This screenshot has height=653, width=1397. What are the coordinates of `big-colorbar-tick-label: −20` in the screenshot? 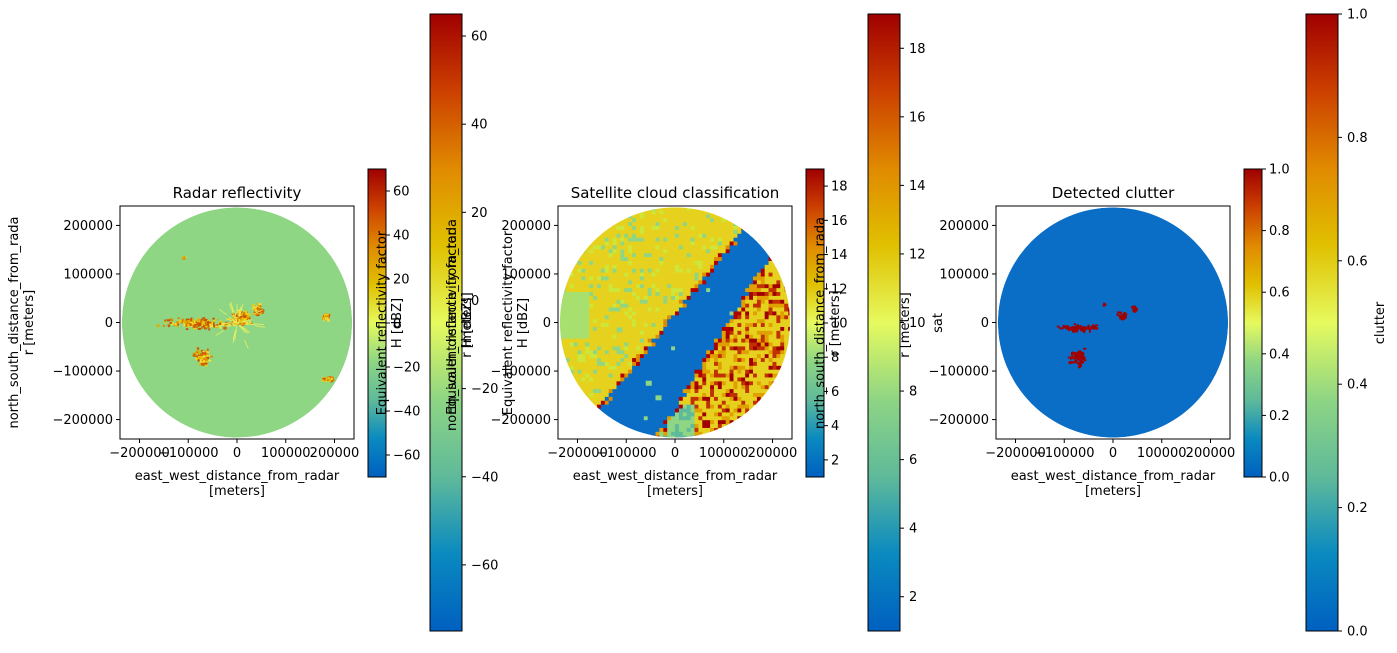 It's located at (484, 389).